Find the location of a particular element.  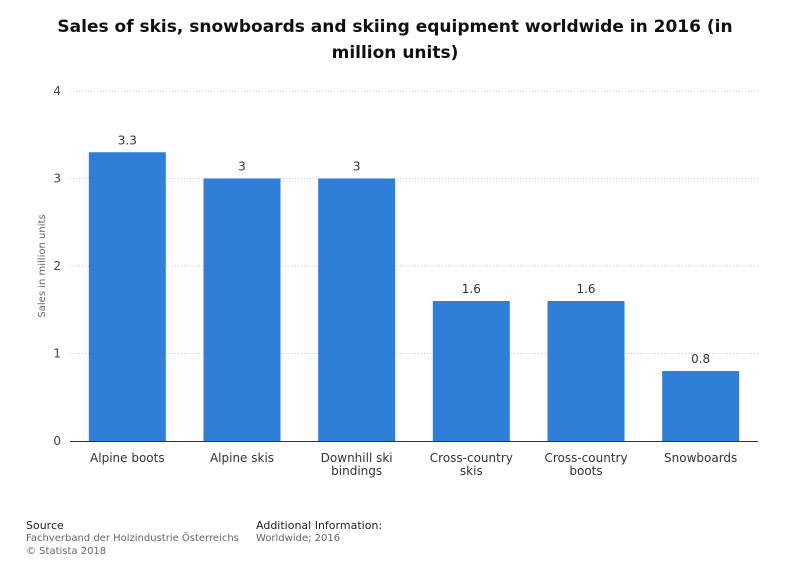

x-tick-label: bindings is located at coordinates (356, 471).